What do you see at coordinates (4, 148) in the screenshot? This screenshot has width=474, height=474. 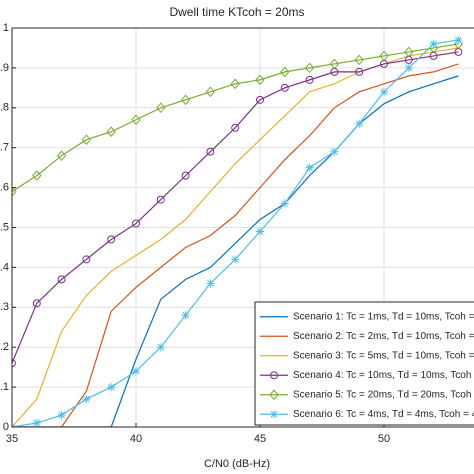 I see `y-tick-label: 0.7` at bounding box center [4, 148].